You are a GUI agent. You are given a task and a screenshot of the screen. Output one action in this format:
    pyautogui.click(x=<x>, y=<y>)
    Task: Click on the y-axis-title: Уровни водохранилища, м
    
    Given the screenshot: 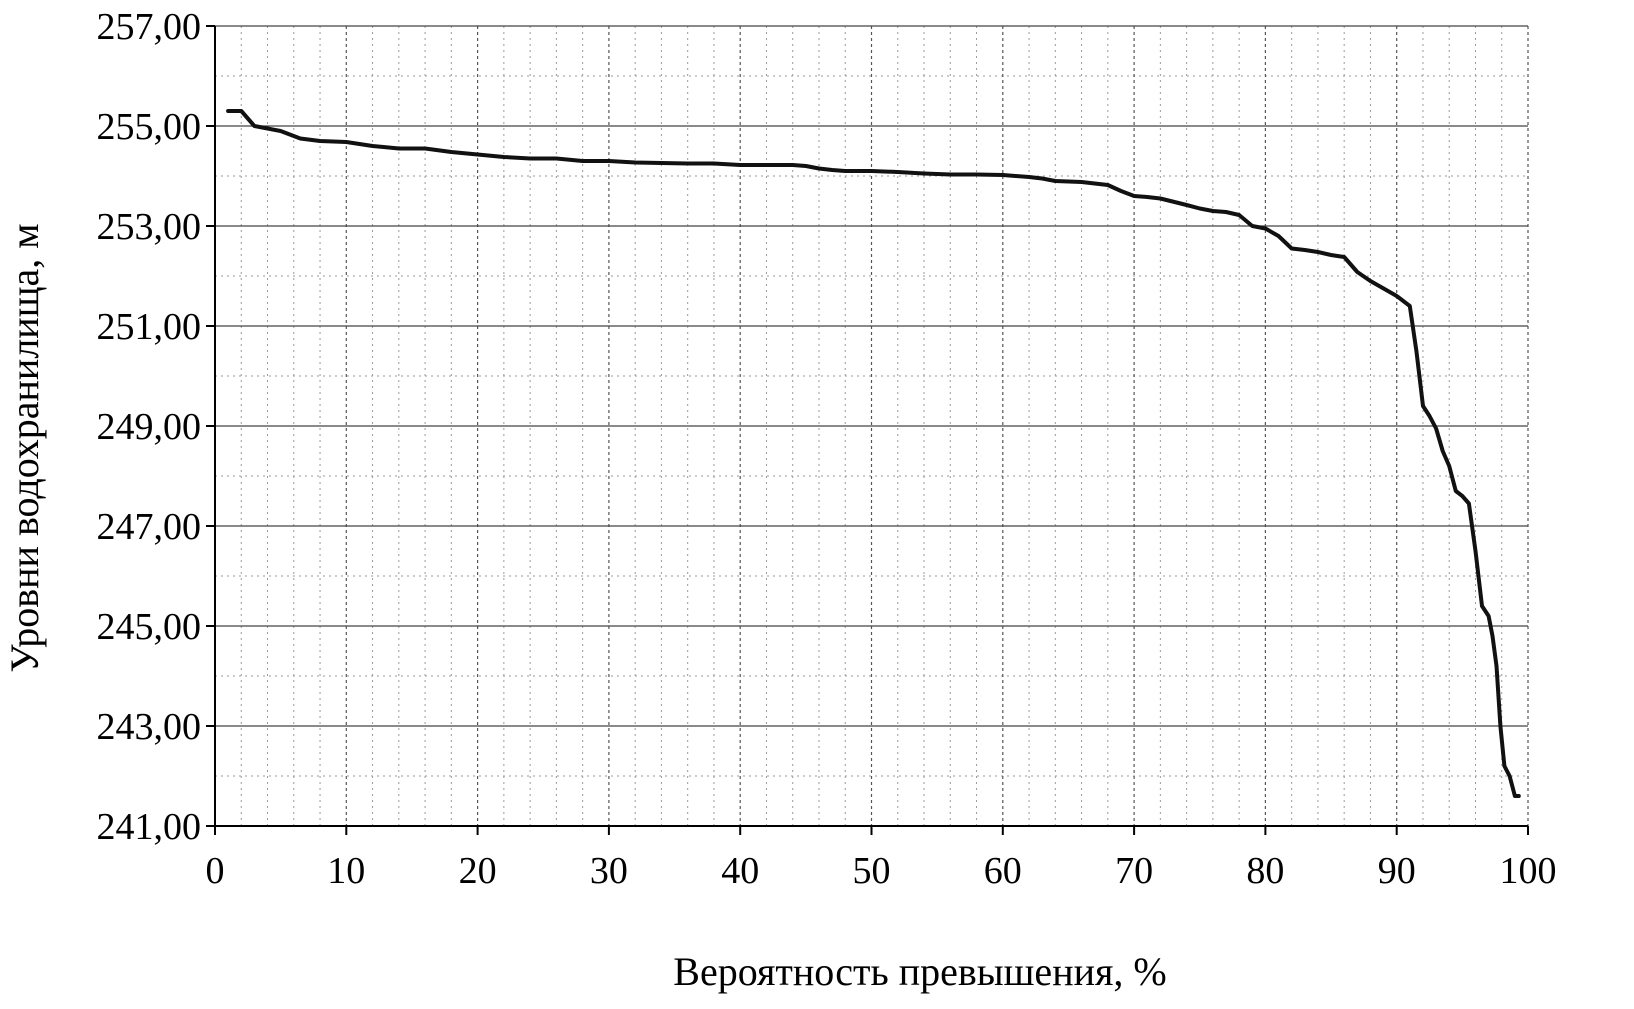 What is the action you would take?
    pyautogui.click(x=24, y=447)
    